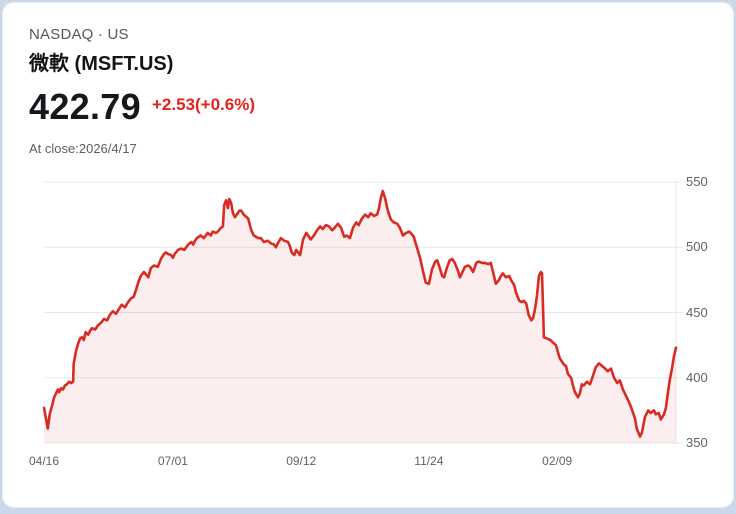  Describe the element at coordinates (697, 312) in the screenshot. I see `y-axis-tick-label: 450` at that location.